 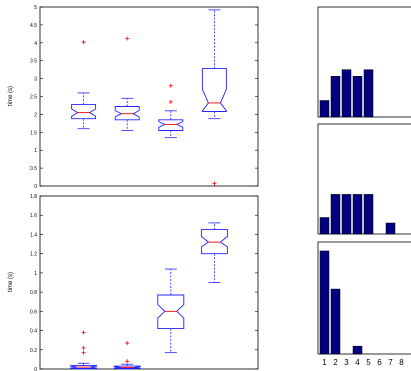 I want to click on x-tick-label: 1, so click(x=324, y=362).